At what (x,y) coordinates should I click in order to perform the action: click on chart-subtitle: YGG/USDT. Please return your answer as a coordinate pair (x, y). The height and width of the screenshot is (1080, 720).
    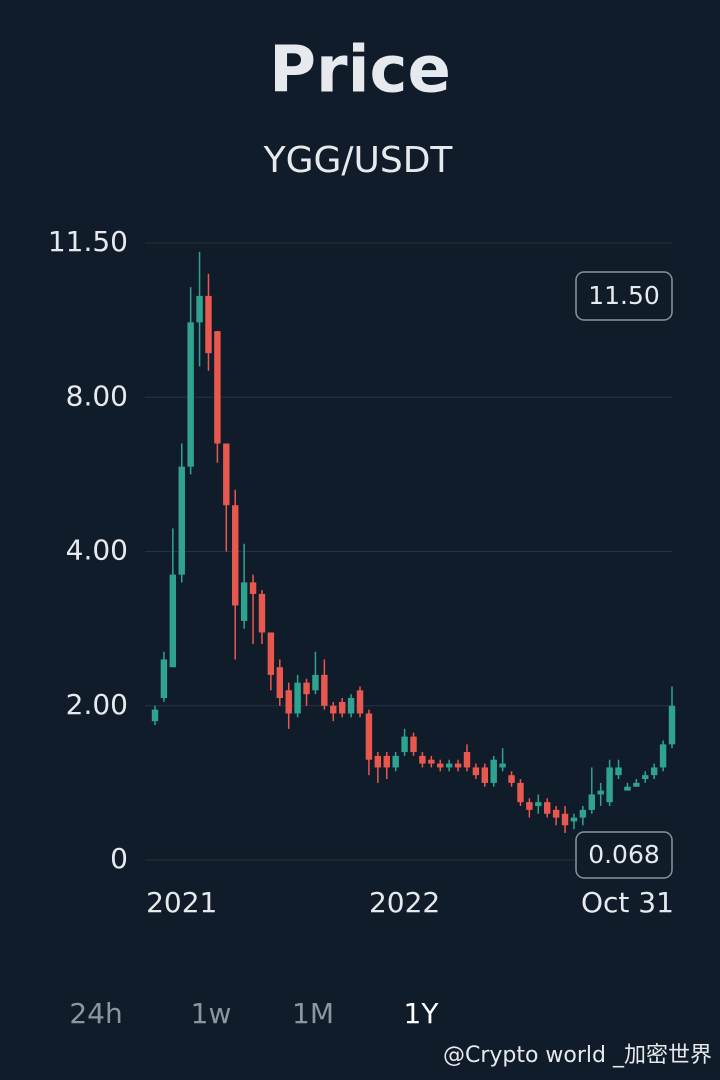
    Looking at the image, I should click on (358, 160).